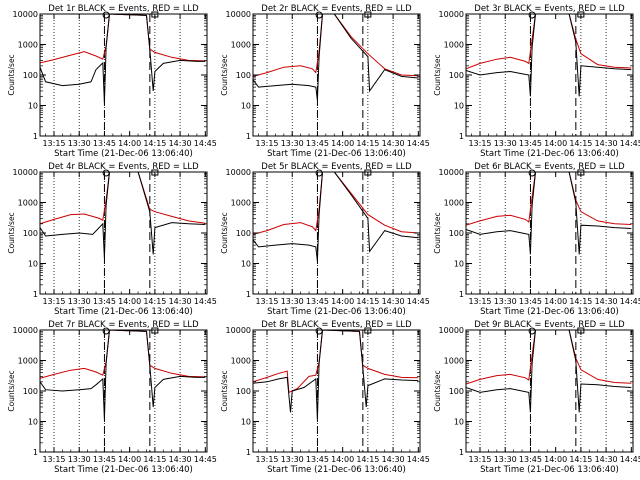  What do you see at coordinates (549, 325) in the screenshot?
I see `panel-title: Det 9r BLACK = Events, RED = LLD` at bounding box center [549, 325].